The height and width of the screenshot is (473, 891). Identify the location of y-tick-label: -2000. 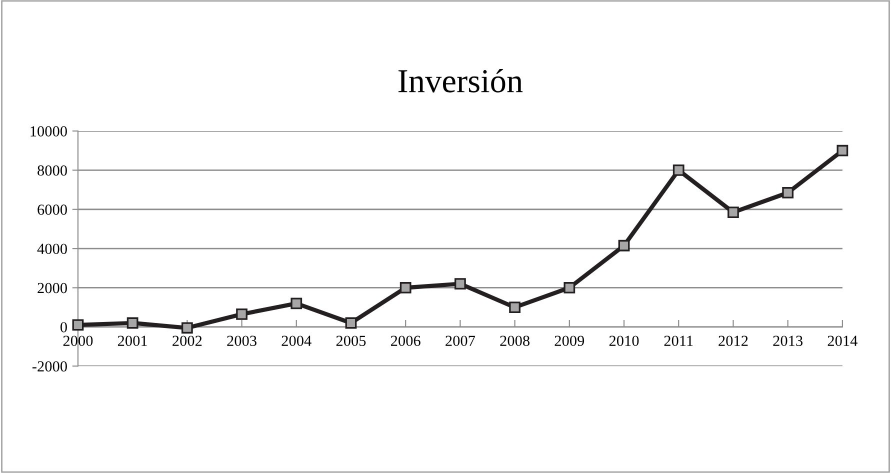
(49, 366).